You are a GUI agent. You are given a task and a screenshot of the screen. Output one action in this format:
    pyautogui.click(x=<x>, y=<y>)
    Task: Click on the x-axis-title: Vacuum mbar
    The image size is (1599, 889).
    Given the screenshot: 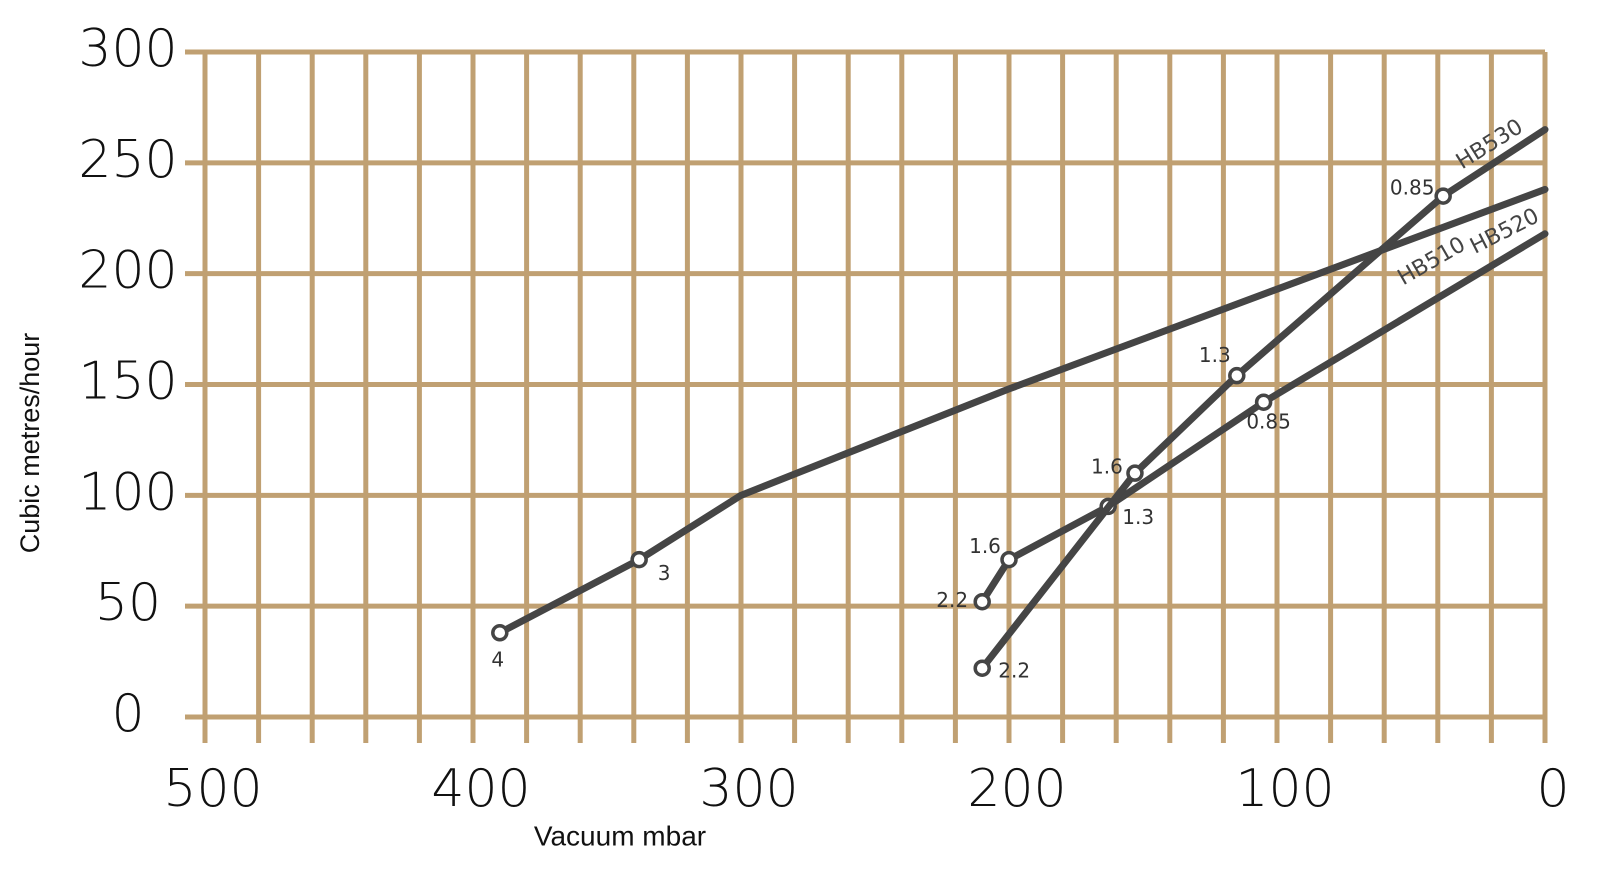 What is the action you would take?
    pyautogui.click(x=620, y=835)
    